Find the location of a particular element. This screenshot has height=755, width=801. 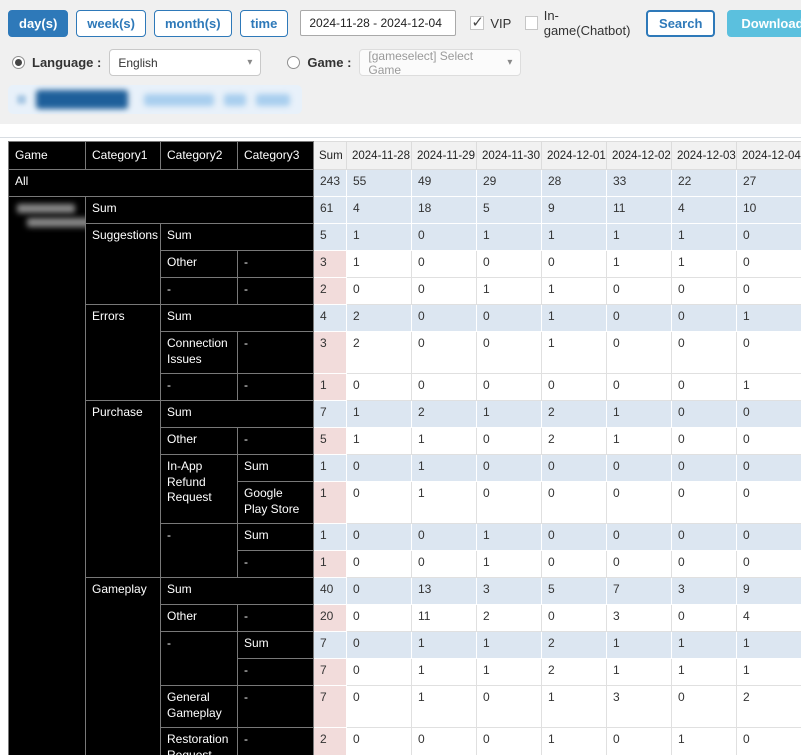

language-select-value: English is located at coordinates (138, 62).